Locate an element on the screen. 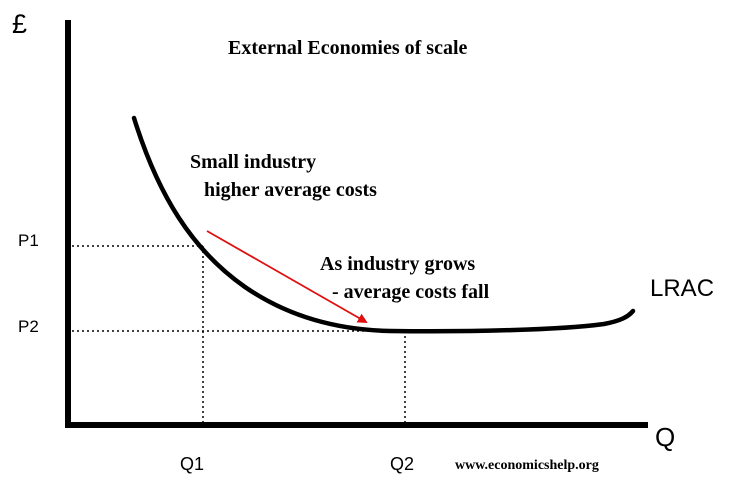 The image size is (730, 481). costs-fall-arrow is located at coordinates (287, 276).